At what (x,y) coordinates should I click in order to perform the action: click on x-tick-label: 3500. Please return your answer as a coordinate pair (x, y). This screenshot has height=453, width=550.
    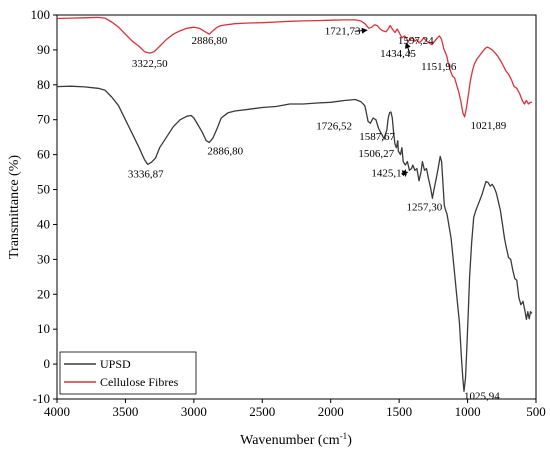
    Looking at the image, I should click on (125, 411).